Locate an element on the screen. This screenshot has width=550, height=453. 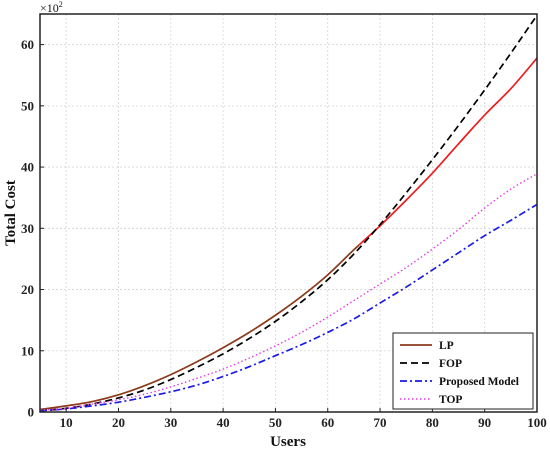
legend-label-top: TOP is located at coordinates (450, 400).